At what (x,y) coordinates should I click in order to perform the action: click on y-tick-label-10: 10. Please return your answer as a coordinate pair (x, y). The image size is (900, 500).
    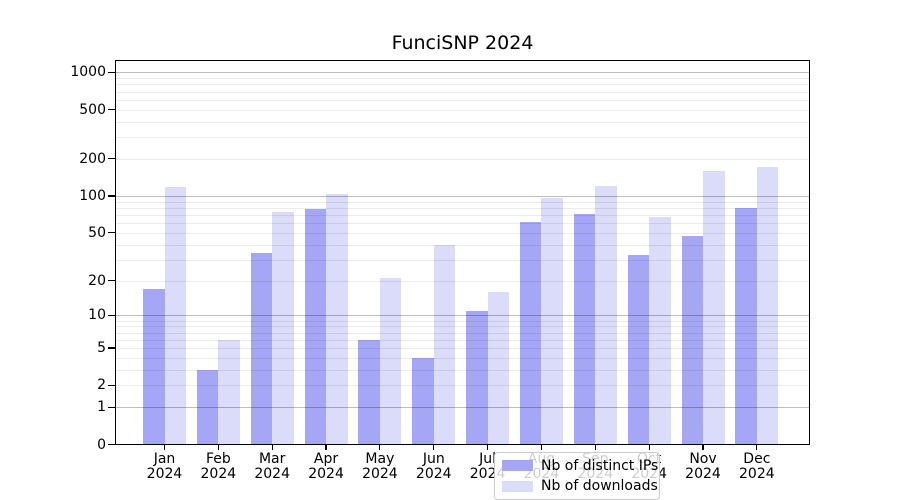
    Looking at the image, I should click on (97, 315).